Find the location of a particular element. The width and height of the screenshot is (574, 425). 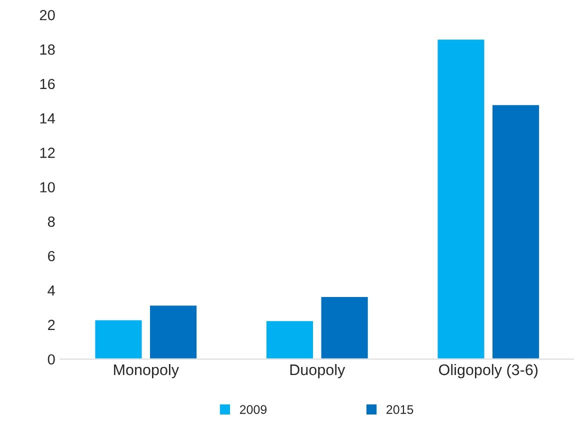

y-tick-label: 6 is located at coordinates (51, 256).